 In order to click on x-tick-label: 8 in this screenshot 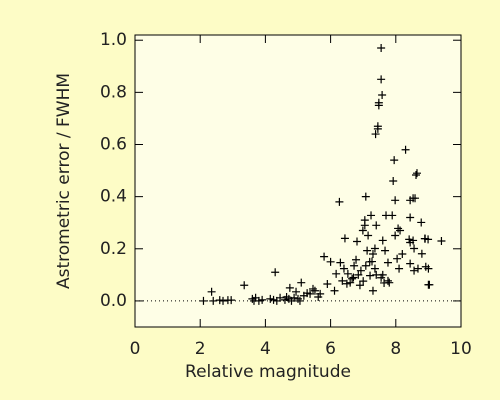, I will do `click(395, 349)`.